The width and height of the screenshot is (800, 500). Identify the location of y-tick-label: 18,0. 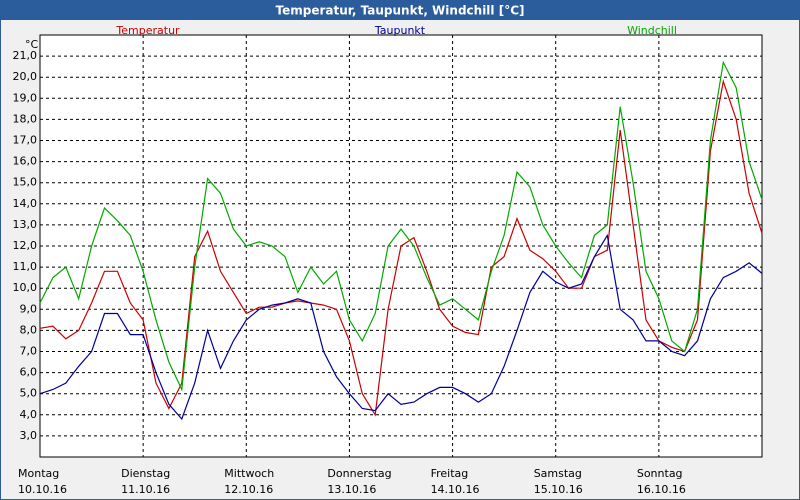
(25, 118).